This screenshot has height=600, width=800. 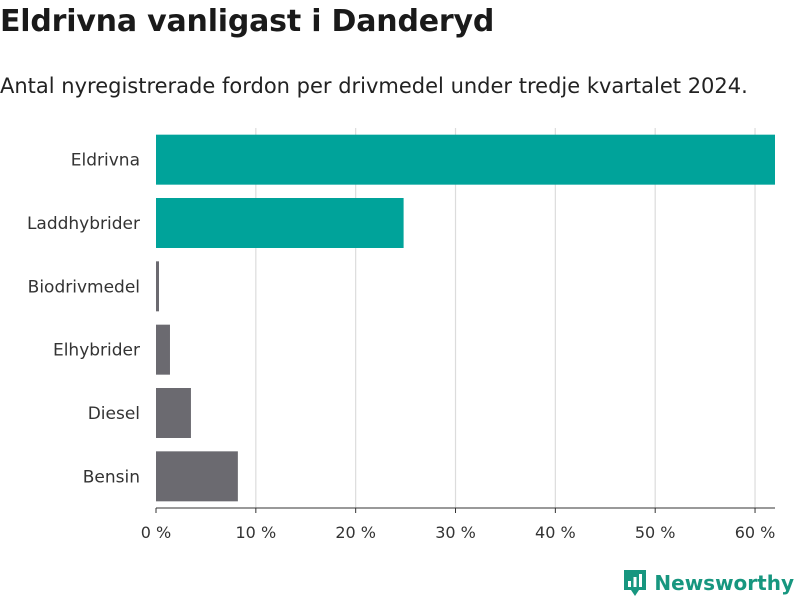 I want to click on x-tick-label: 30 %, so click(x=455, y=532).